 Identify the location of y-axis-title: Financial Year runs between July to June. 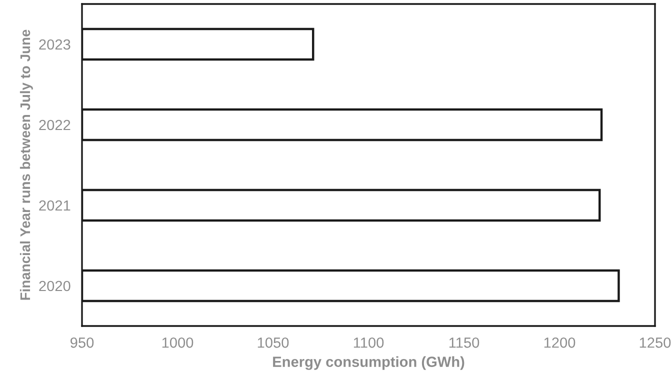
(26, 165).